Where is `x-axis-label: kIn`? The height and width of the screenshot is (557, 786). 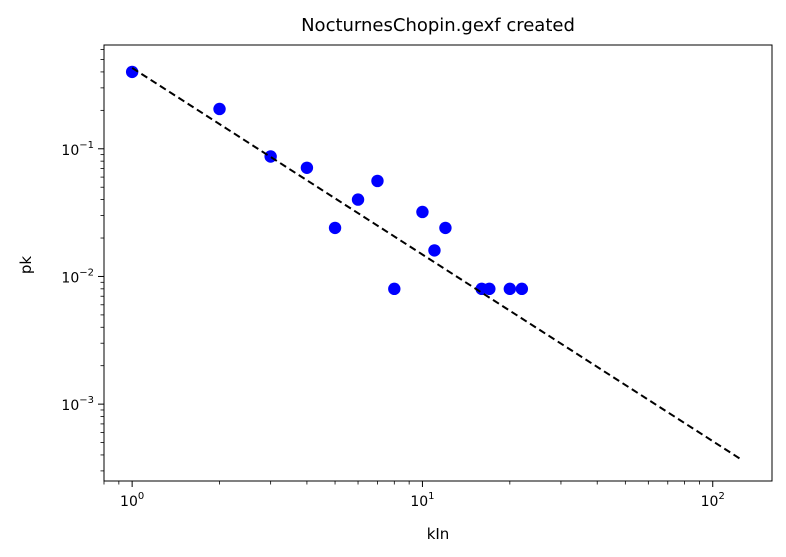
x-axis-label: kIn is located at coordinates (438, 534).